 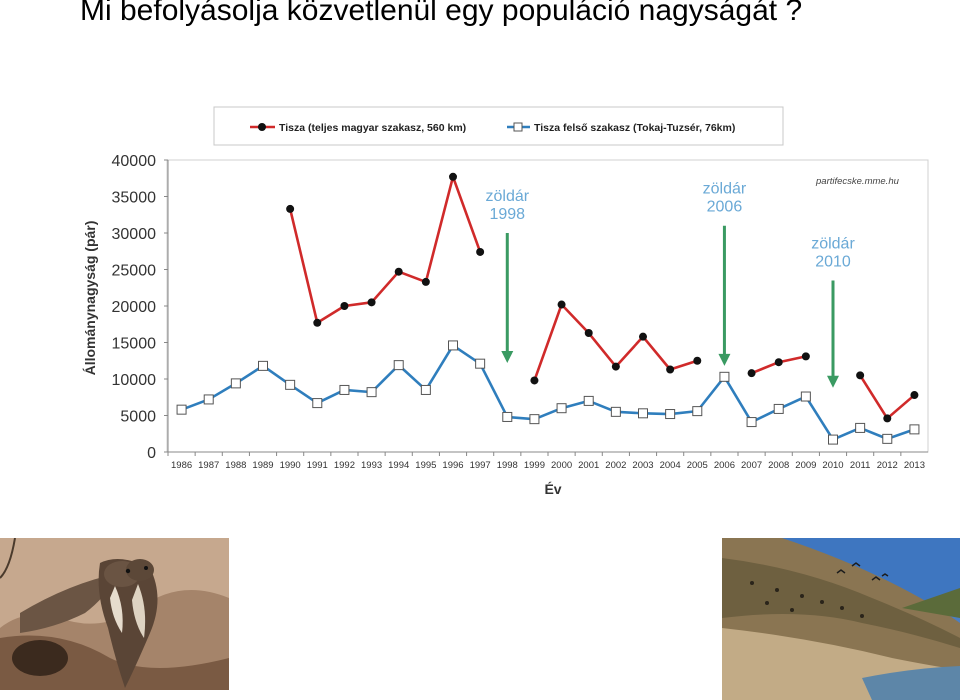 What do you see at coordinates (724, 465) in the screenshot?
I see `x-tick-label: 2006` at bounding box center [724, 465].